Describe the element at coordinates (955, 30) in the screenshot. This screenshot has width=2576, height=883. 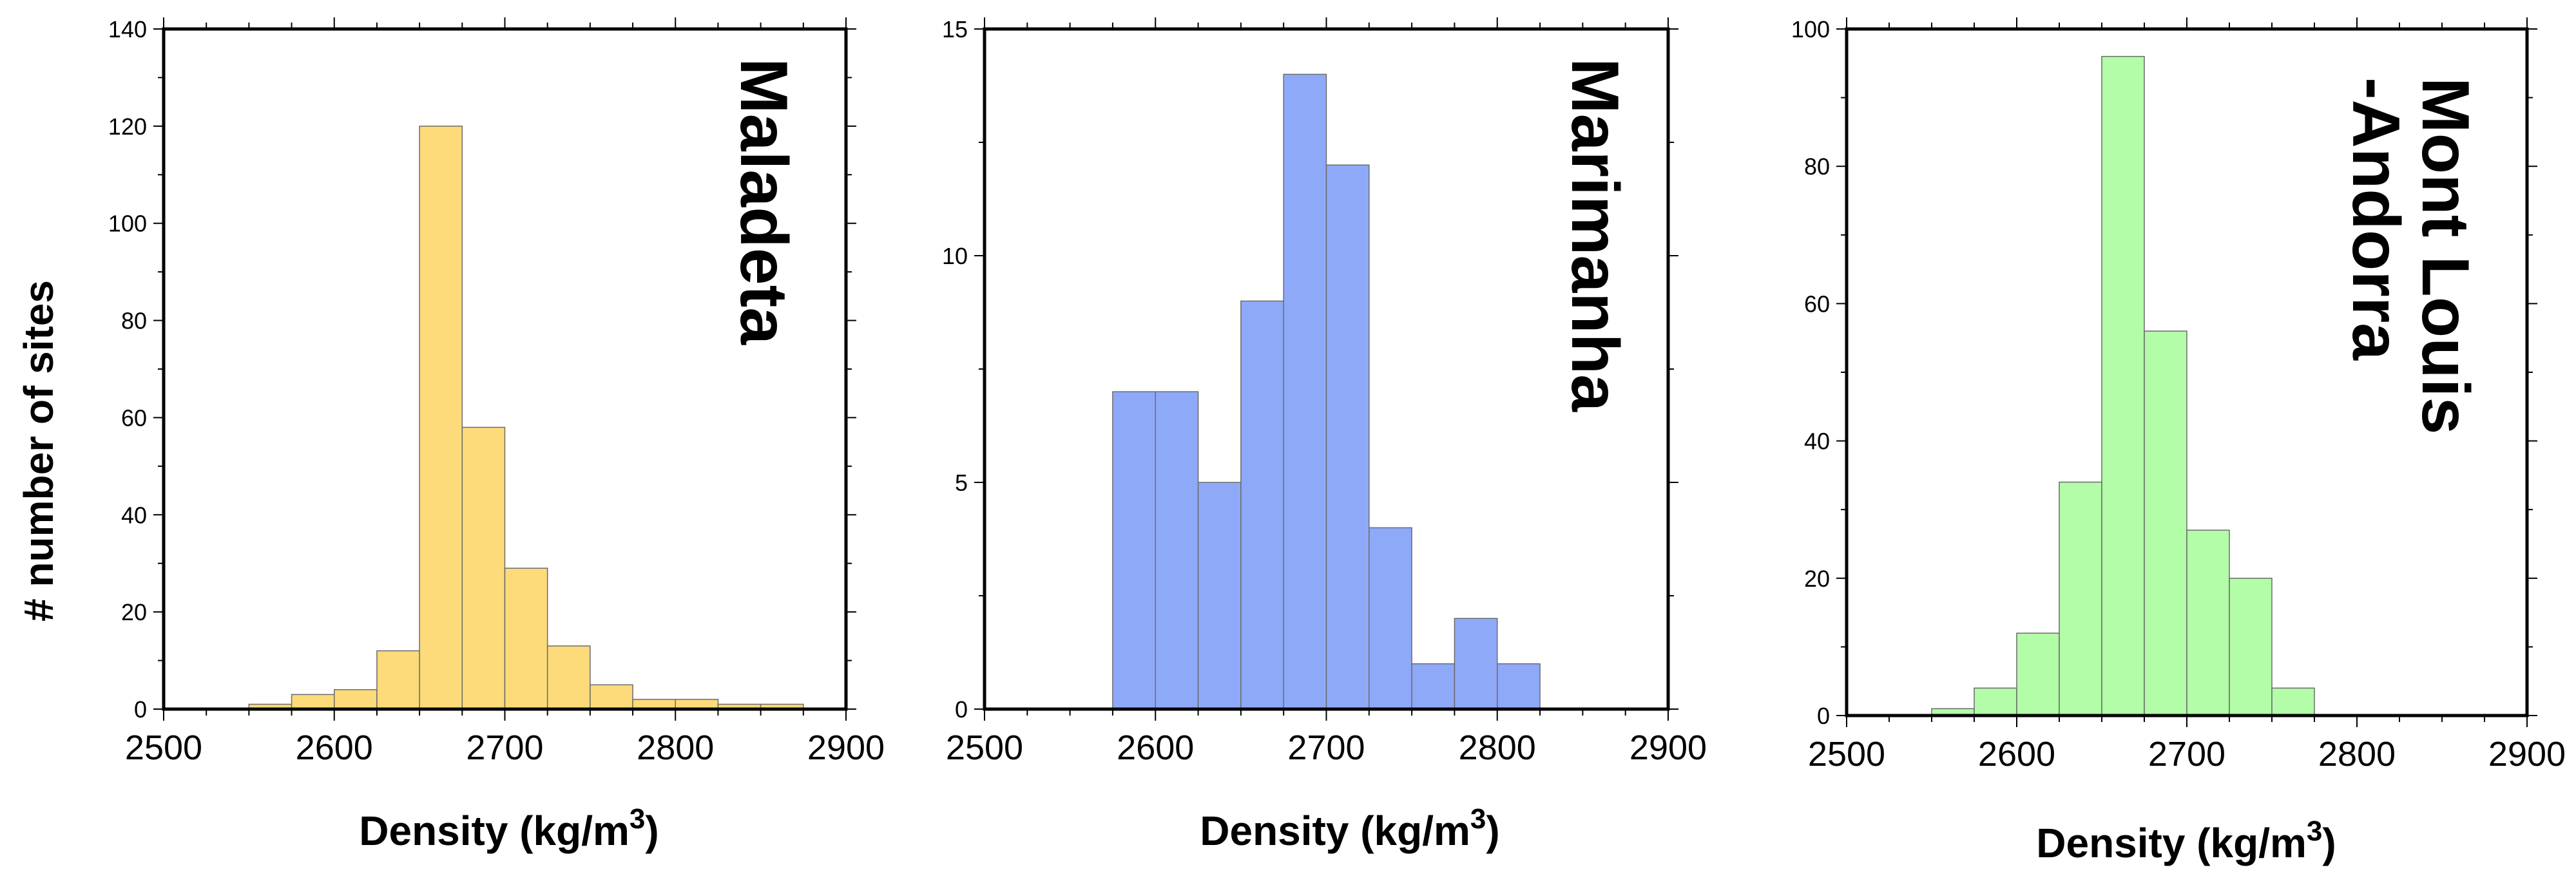
I see `y-tick-label: 15` at that location.